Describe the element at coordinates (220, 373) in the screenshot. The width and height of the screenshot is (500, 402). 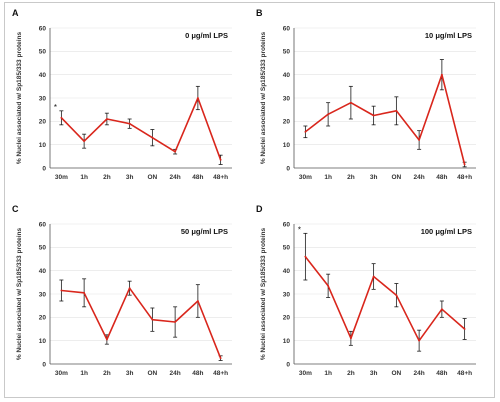
I see `x-tick-label-c-7: 48+h` at that location.